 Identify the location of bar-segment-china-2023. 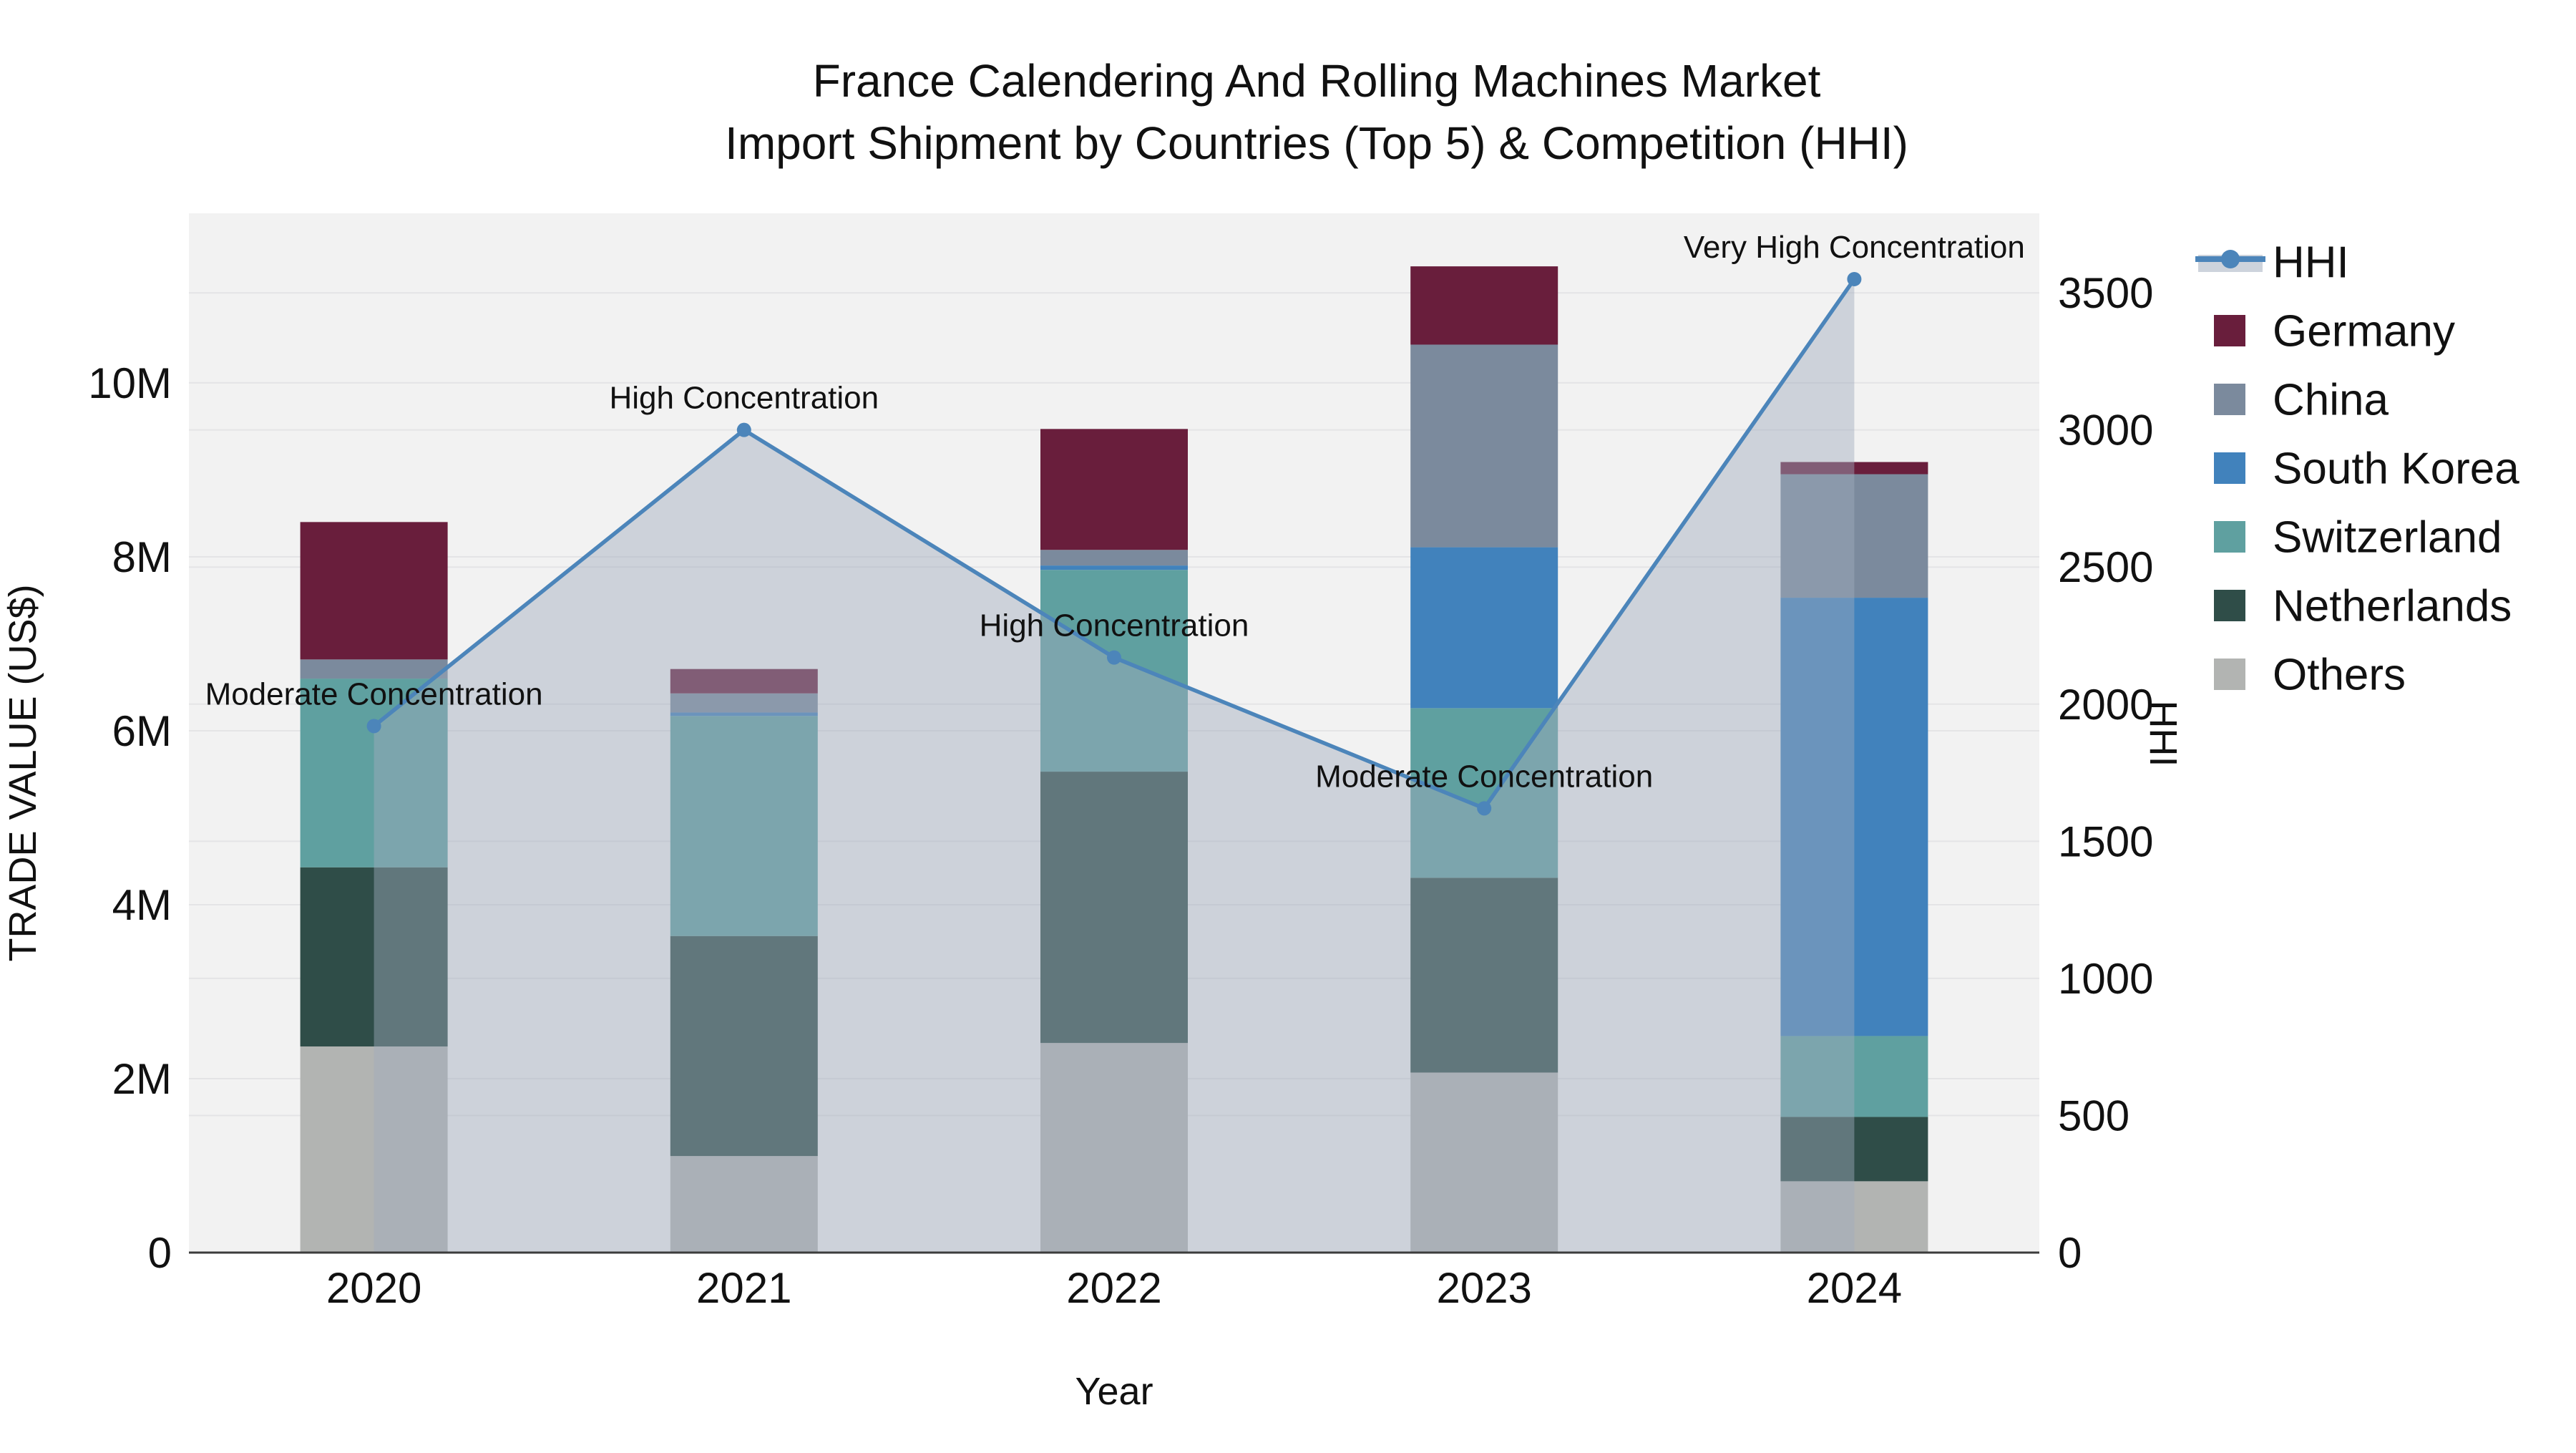
(1484, 446).